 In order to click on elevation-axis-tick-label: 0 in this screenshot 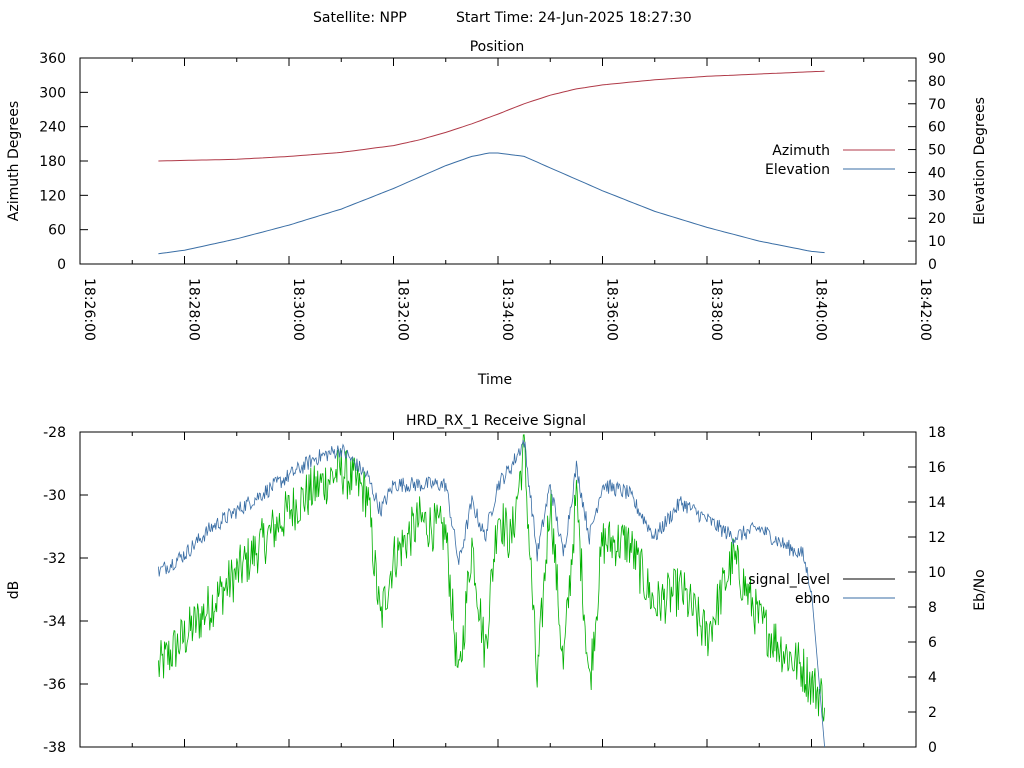, I will do `click(932, 265)`.